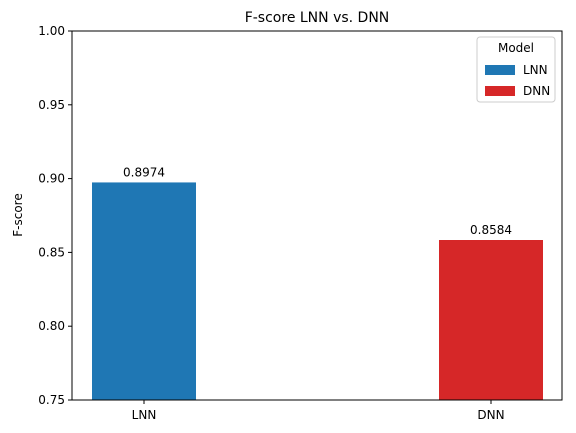 The width and height of the screenshot is (576, 433). I want to click on legend-swatch-lnn, so click(500, 70).